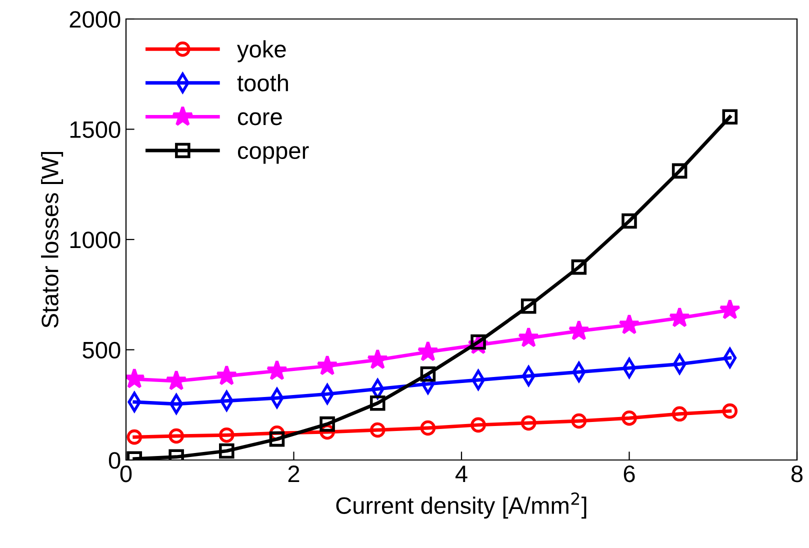 Image resolution: width=809 pixels, height=548 pixels. Describe the element at coordinates (95, 129) in the screenshot. I see `y-tick-label: 1500` at that location.